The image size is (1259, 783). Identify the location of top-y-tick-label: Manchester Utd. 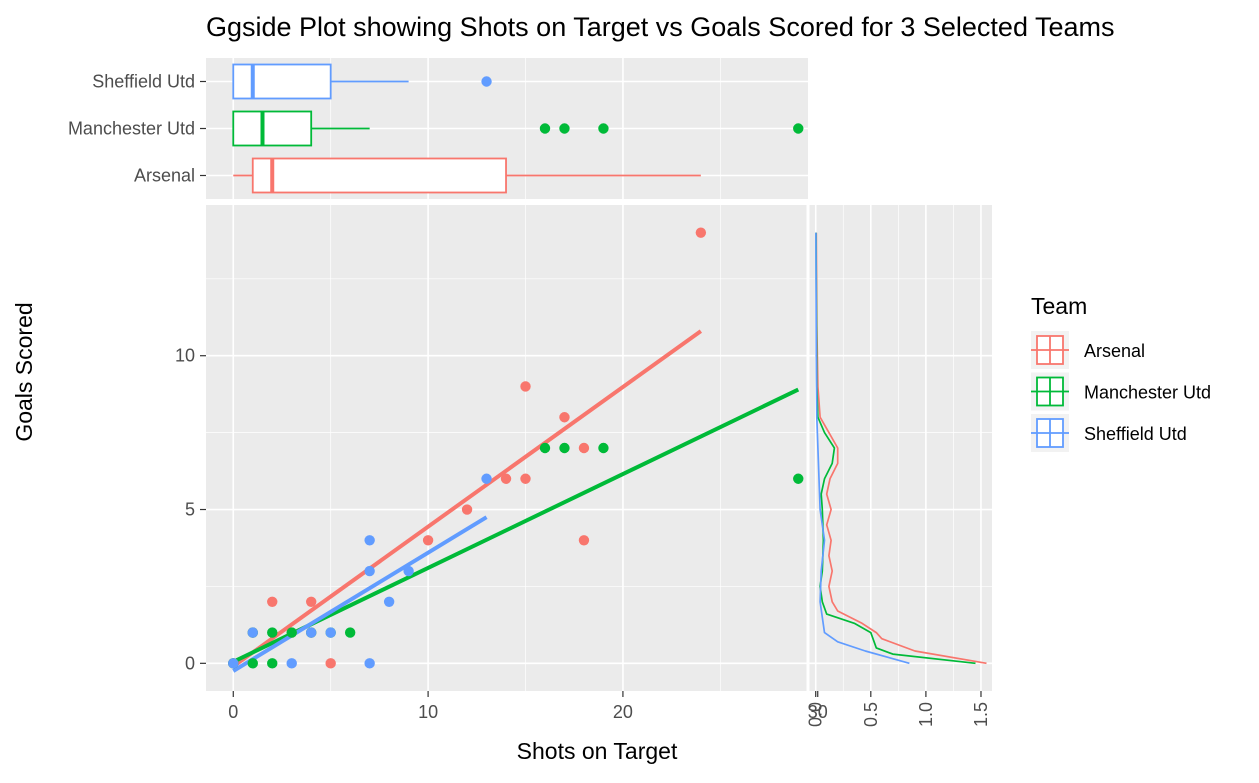
(131, 129).